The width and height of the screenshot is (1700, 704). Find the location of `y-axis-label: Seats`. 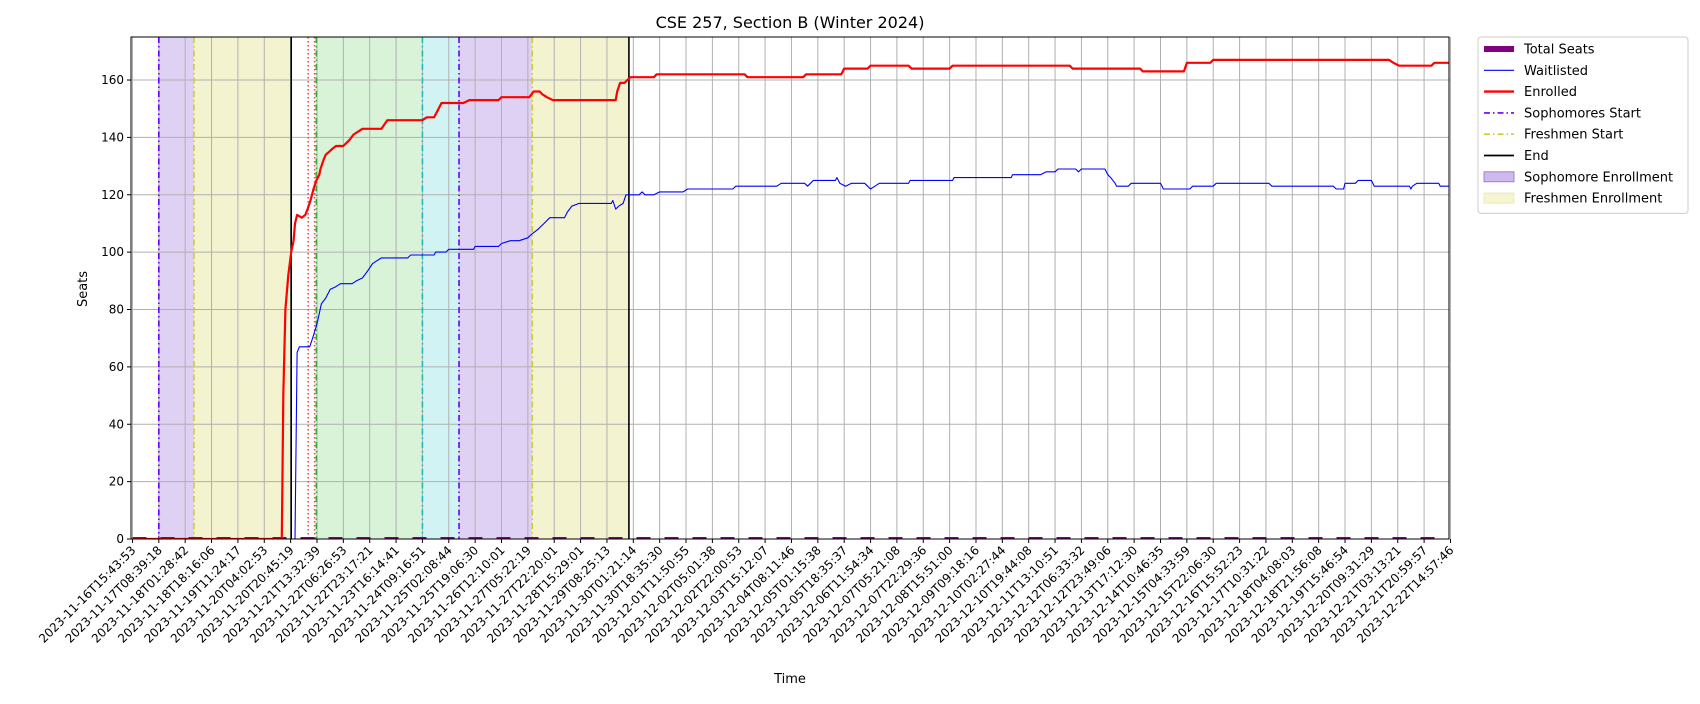

y-axis-label: Seats is located at coordinates (83, 289).